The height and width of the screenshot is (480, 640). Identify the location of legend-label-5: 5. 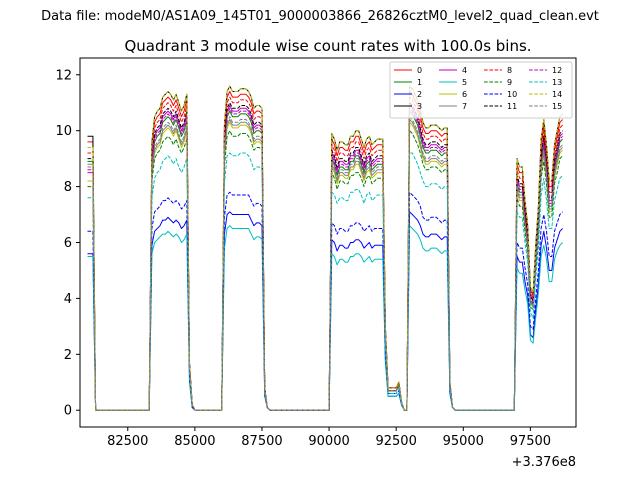
(464, 82).